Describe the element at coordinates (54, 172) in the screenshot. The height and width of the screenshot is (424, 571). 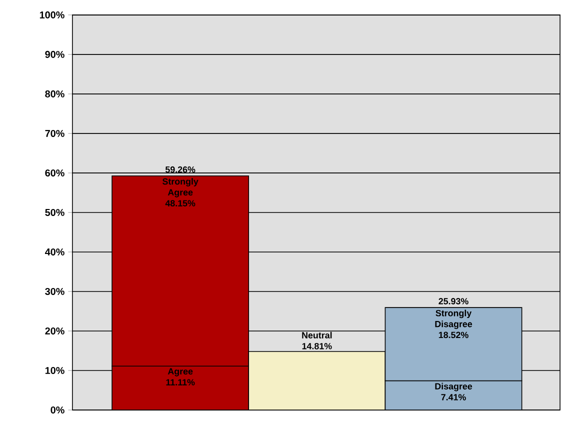
I see `y-tick-label: 60%` at that location.